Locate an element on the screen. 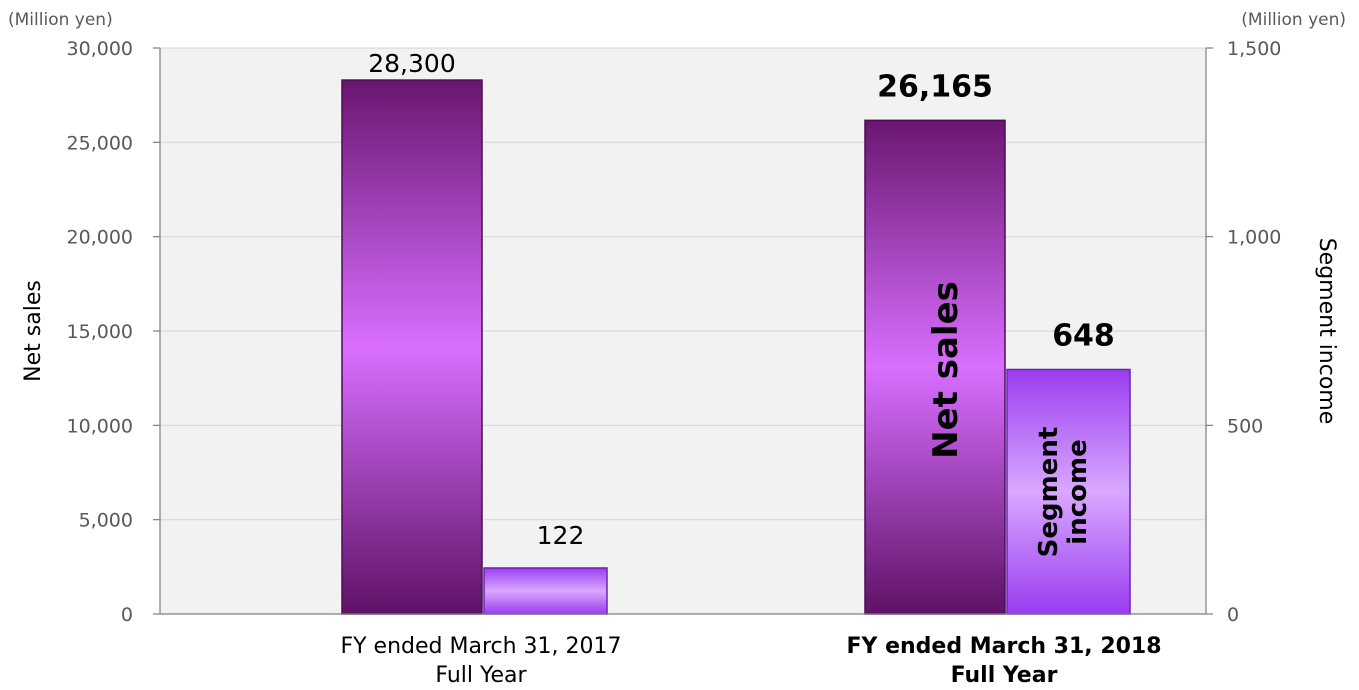  in-bar-label-segment-line1: Segment is located at coordinates (1049, 492).